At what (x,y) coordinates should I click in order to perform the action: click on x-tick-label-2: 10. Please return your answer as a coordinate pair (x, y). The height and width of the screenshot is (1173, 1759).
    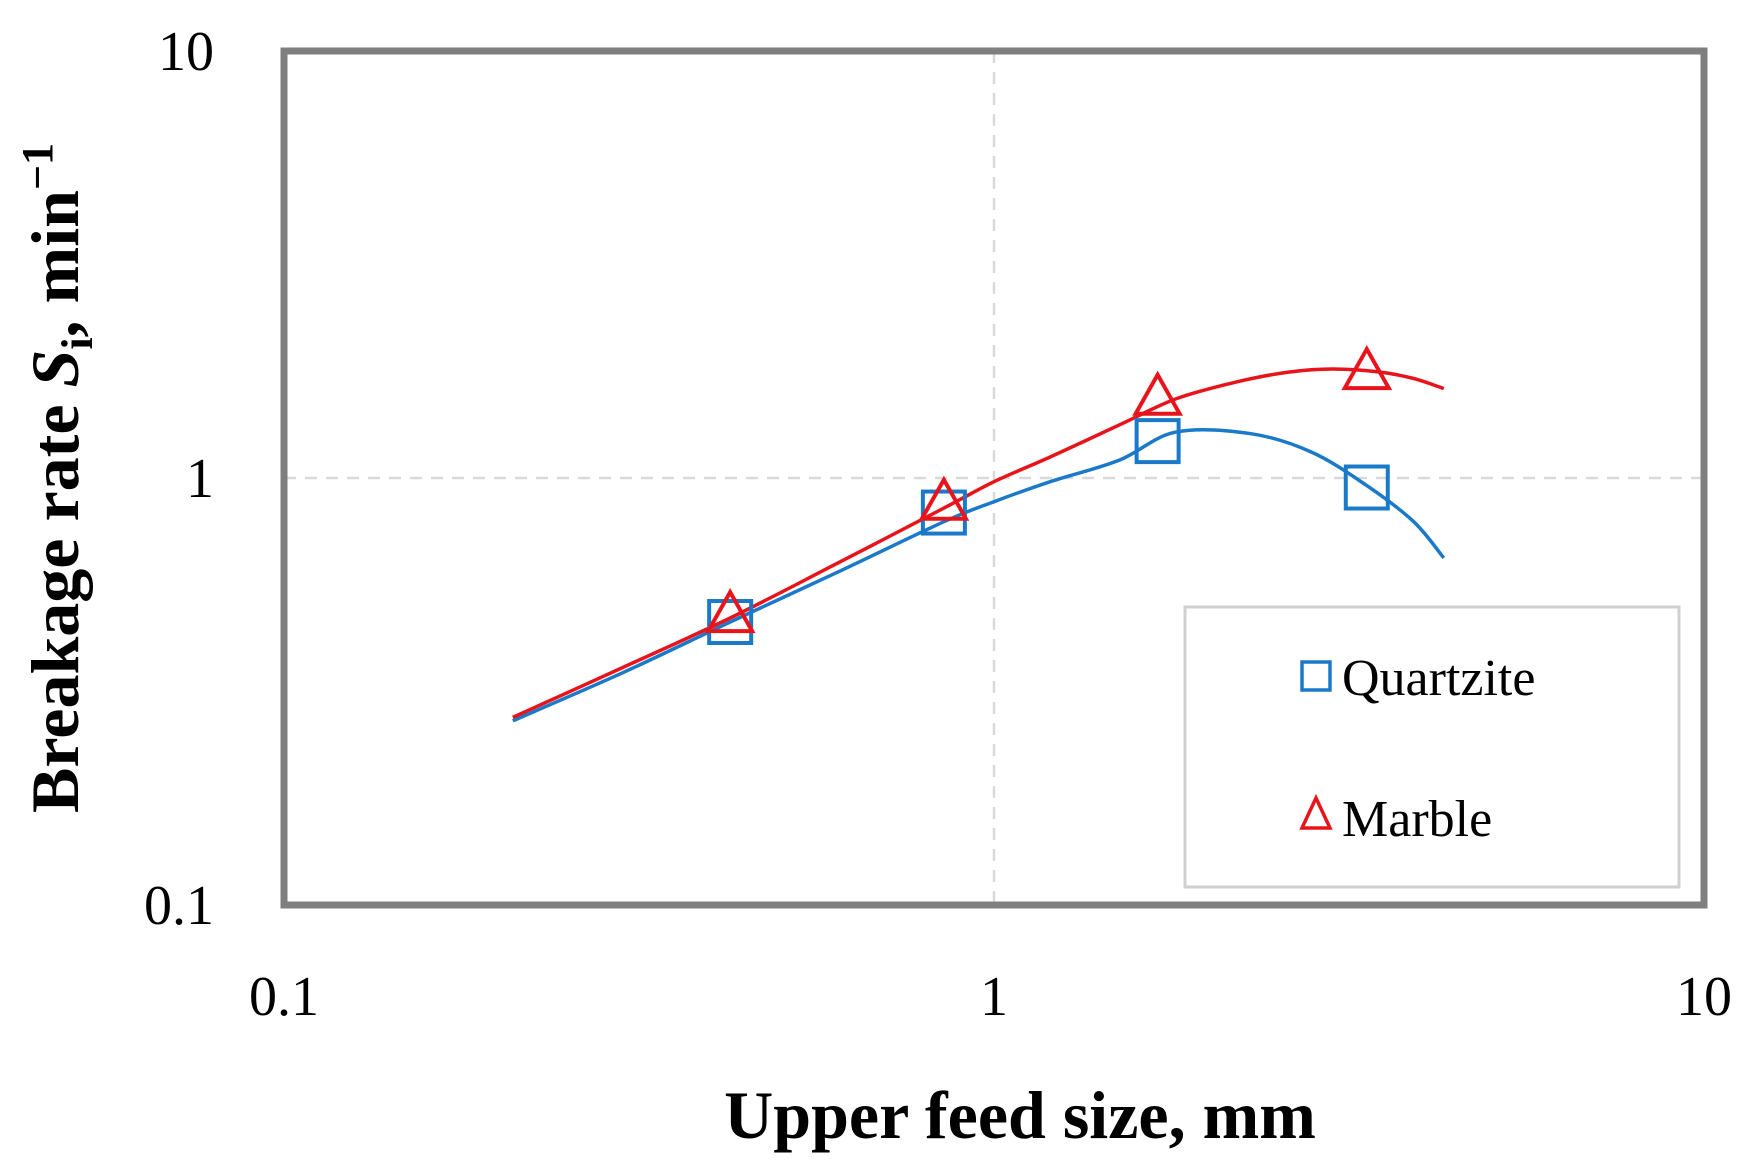
    Looking at the image, I should click on (1704, 997).